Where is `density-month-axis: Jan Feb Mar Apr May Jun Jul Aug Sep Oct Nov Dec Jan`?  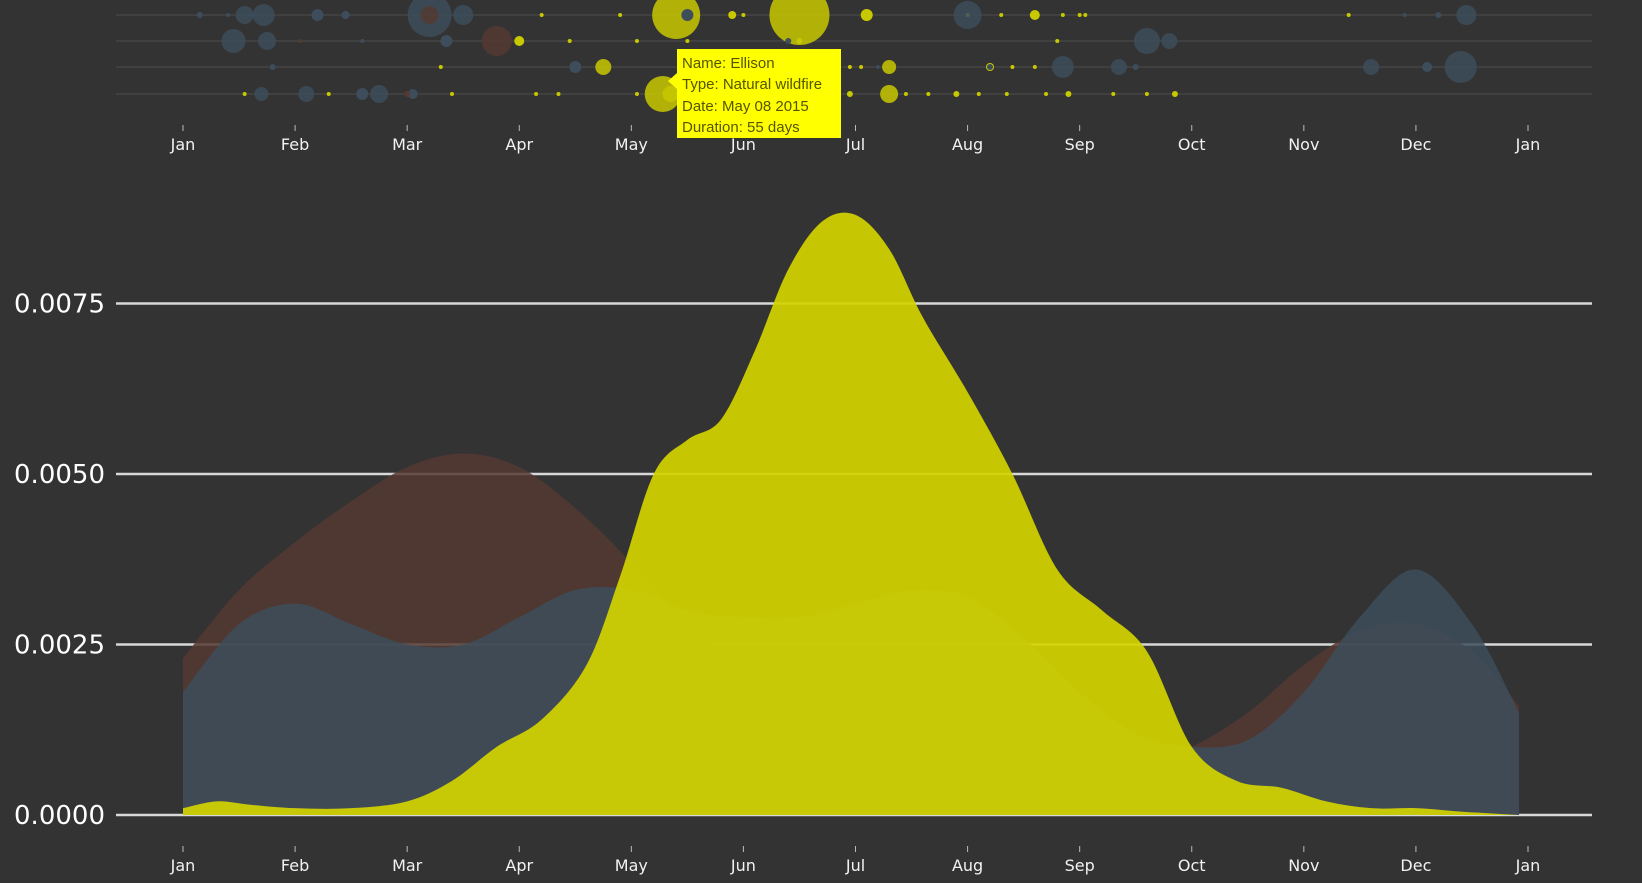 density-month-axis: Jan Feb Mar Apr May Jun Jul Aug Sep Oct Nov Dec Jan is located at coordinates (855, 860).